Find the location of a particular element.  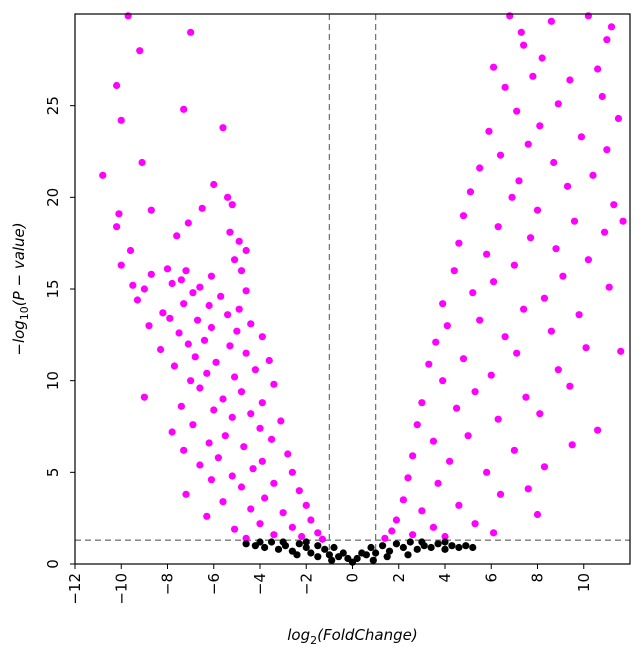

y-tick-label: 20 is located at coordinates (53, 197).